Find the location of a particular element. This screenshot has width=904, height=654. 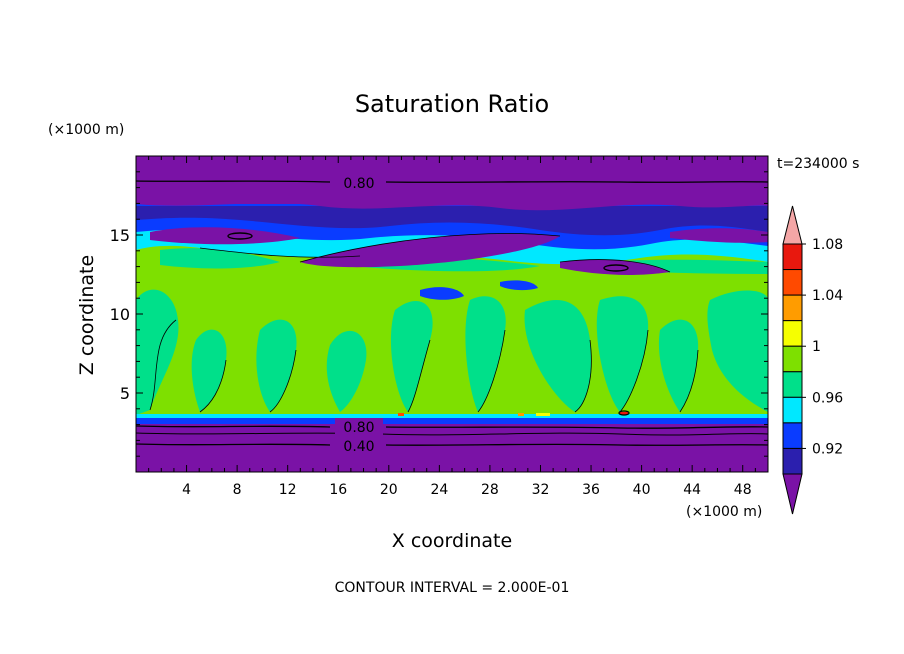

colorbar-label: 0.96 is located at coordinates (827, 398).